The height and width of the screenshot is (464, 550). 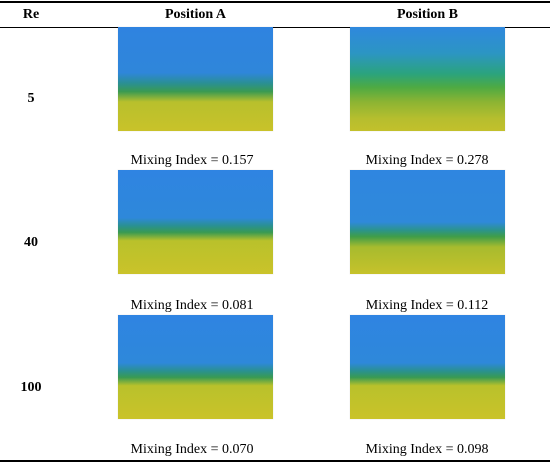 What do you see at coordinates (192, 305) in the screenshot?
I see `mixing-index-position-a: Mixing Index = 0.081` at bounding box center [192, 305].